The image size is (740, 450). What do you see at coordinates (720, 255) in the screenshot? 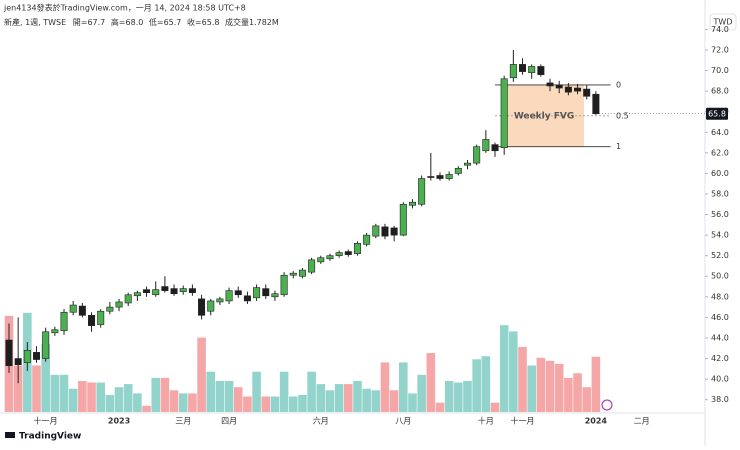
I see `y-tick-label: 52.0` at bounding box center [720, 255].